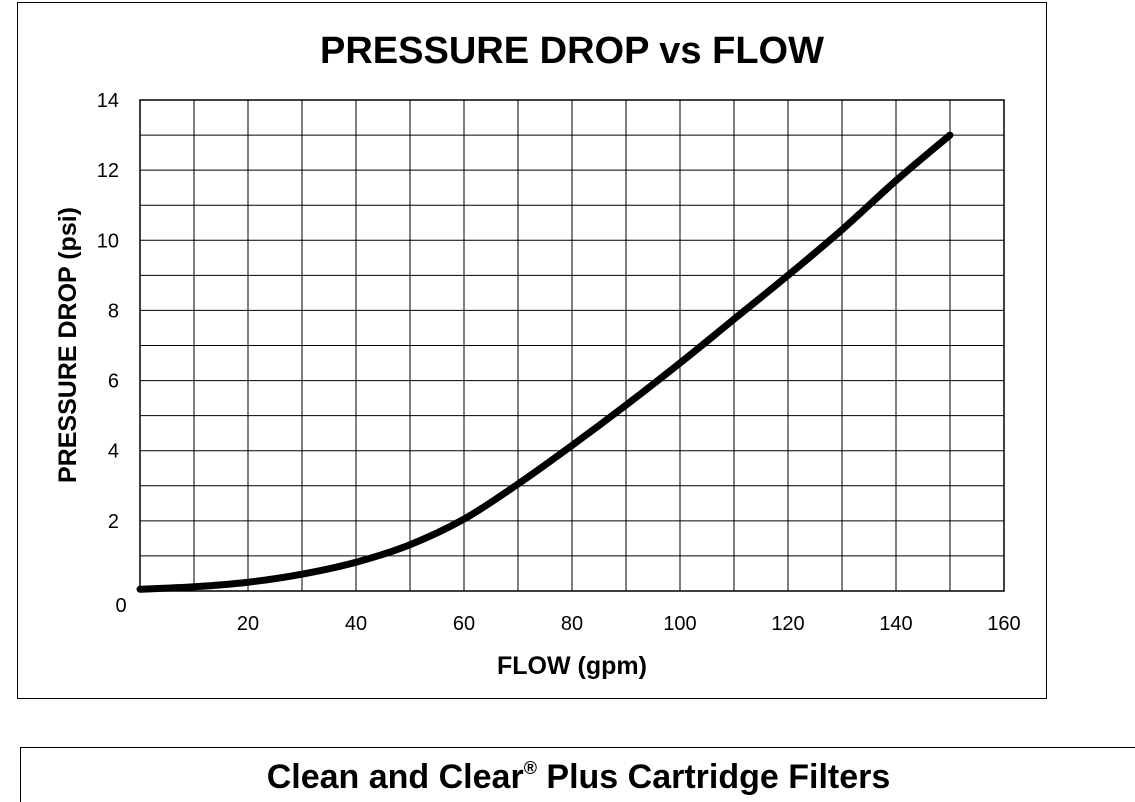 The height and width of the screenshot is (802, 1135). What do you see at coordinates (395, 777) in the screenshot?
I see `footer-title-main: Clean and Clear` at bounding box center [395, 777].